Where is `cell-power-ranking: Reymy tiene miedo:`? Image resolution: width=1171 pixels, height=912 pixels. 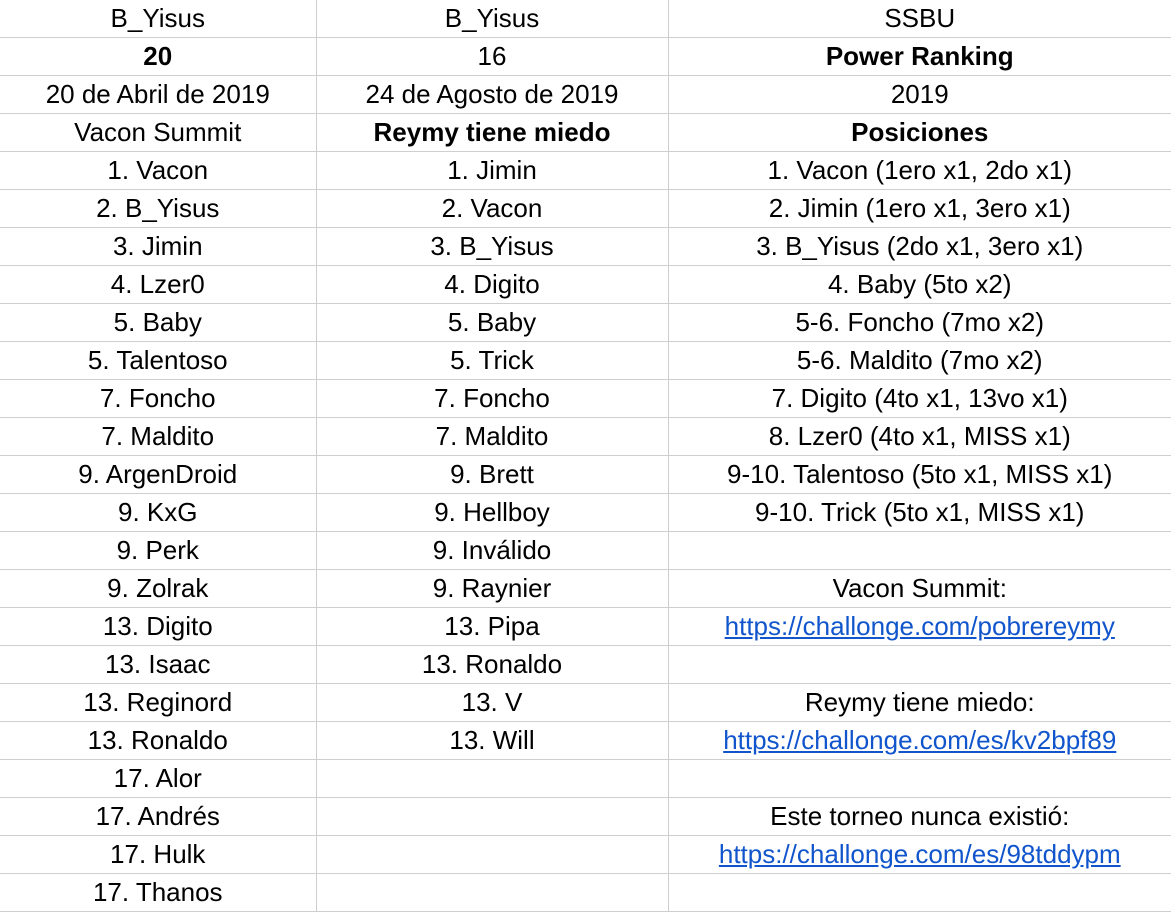 cell-power-ranking: Reymy tiene miedo: is located at coordinates (919, 702).